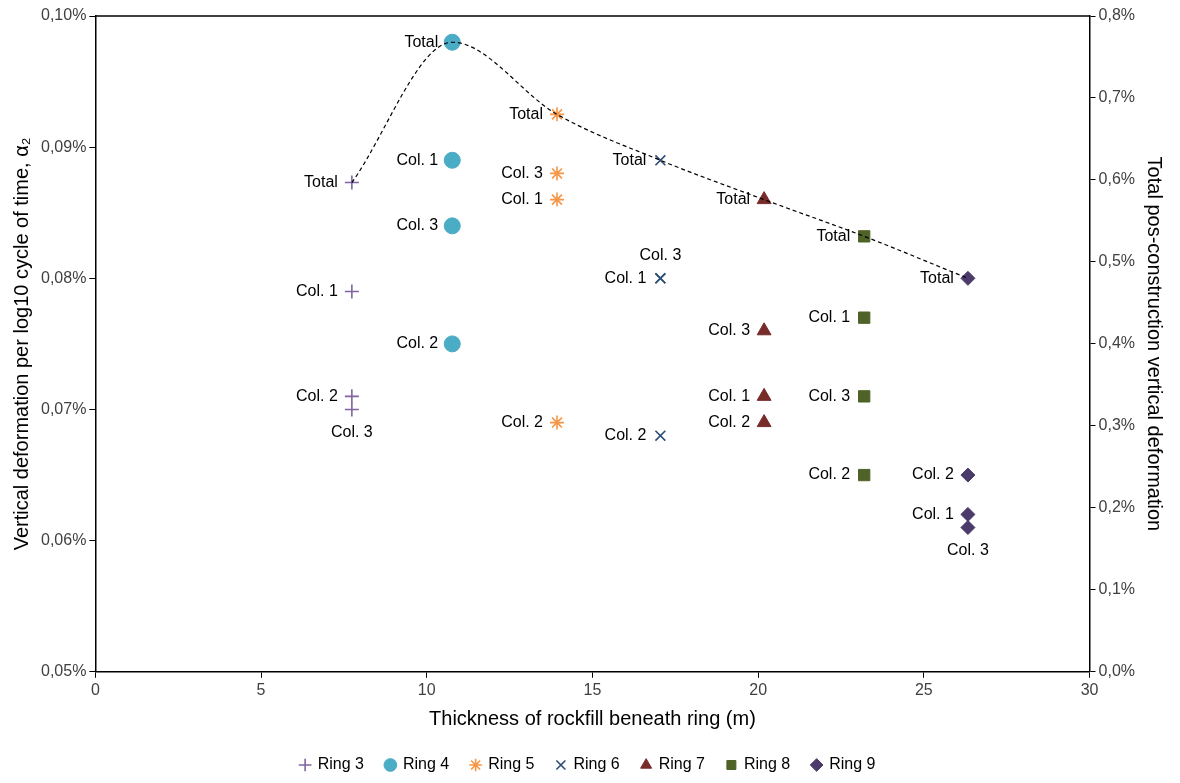 Image resolution: width=1180 pixels, height=783 pixels. I want to click on legend-label: Ring 8, so click(767, 764).